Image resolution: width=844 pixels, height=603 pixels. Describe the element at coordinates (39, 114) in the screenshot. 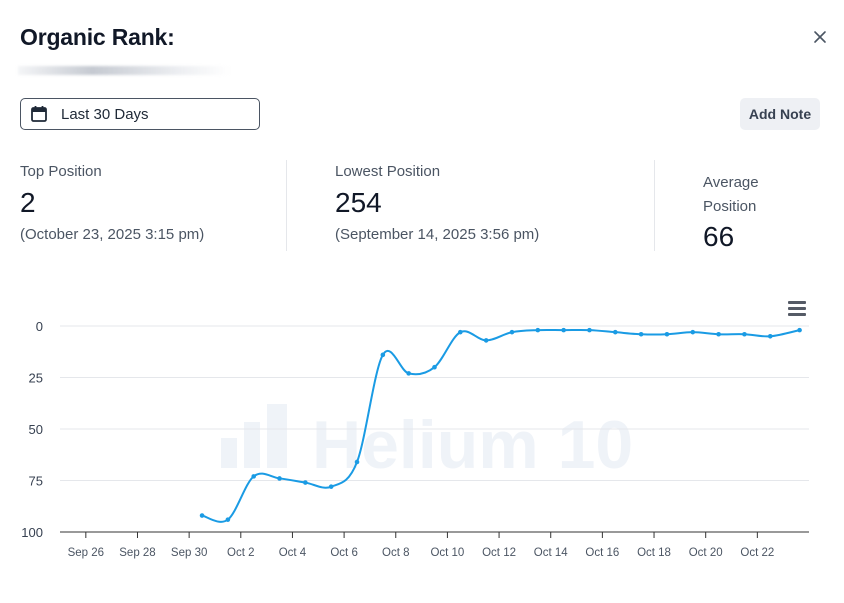

I see `calendar-icon` at that location.